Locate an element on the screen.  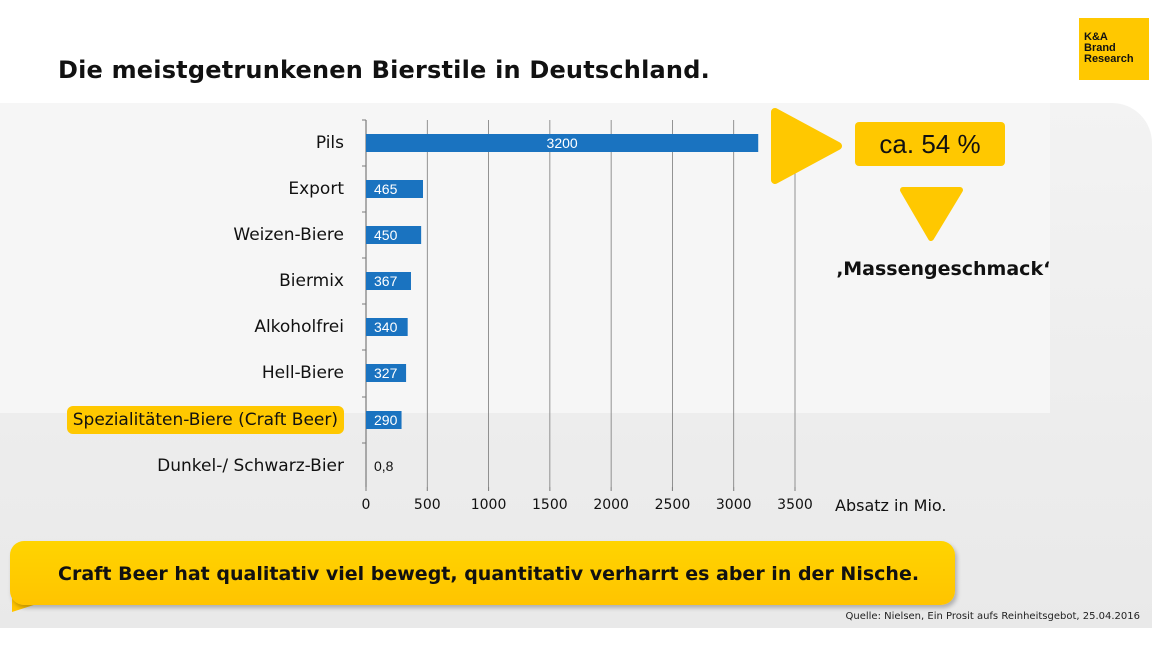
brand-logo: K&A Brand Research is located at coordinates (1114, 49).